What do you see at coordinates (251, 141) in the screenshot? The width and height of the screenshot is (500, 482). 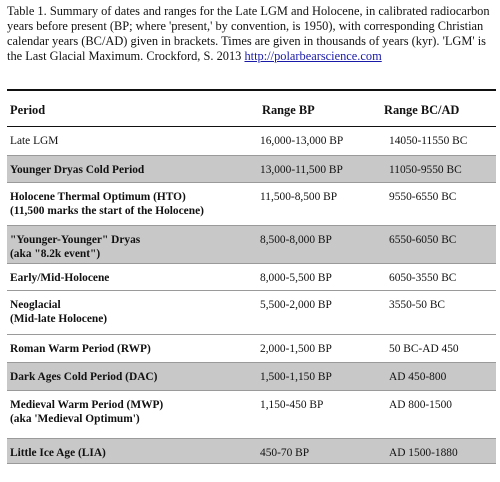 I see `table-row: Late LGM 16,000-13,000 BP 14050-11550 BC` at bounding box center [251, 141].